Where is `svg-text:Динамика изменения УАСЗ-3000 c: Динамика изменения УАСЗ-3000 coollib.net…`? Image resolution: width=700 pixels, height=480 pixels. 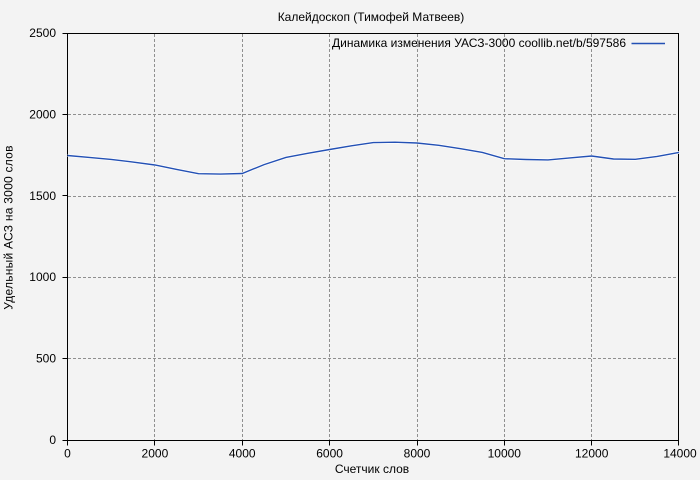
svg-text:Динамика изменения УАСЗ-3000 c: Динамика изменения УАСЗ-3000 coollib.net… is located at coordinates (479, 43).